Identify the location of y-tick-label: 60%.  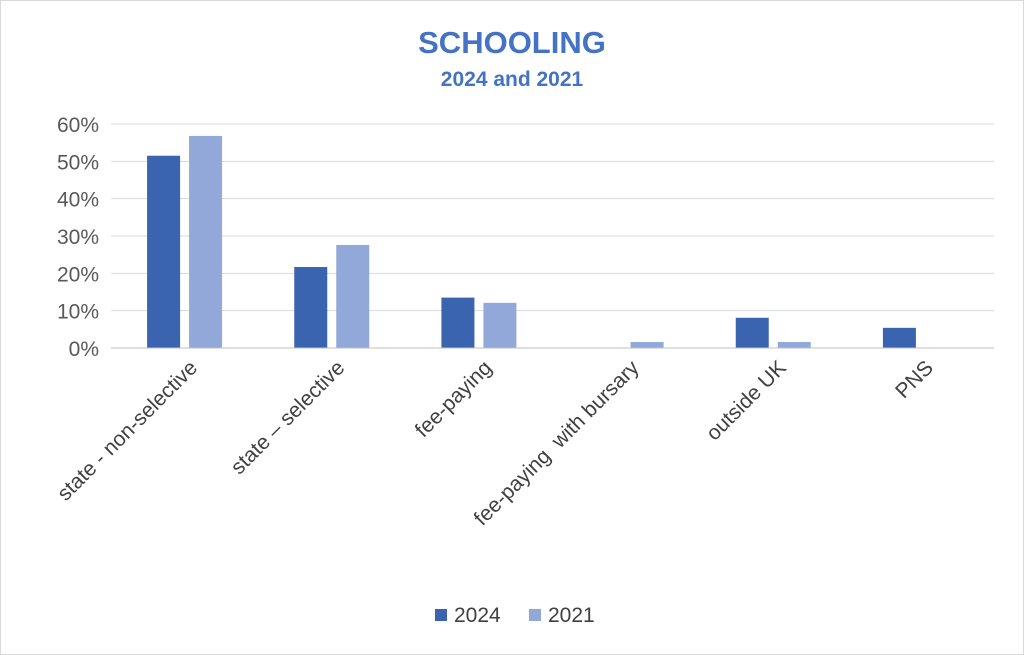
(78, 125).